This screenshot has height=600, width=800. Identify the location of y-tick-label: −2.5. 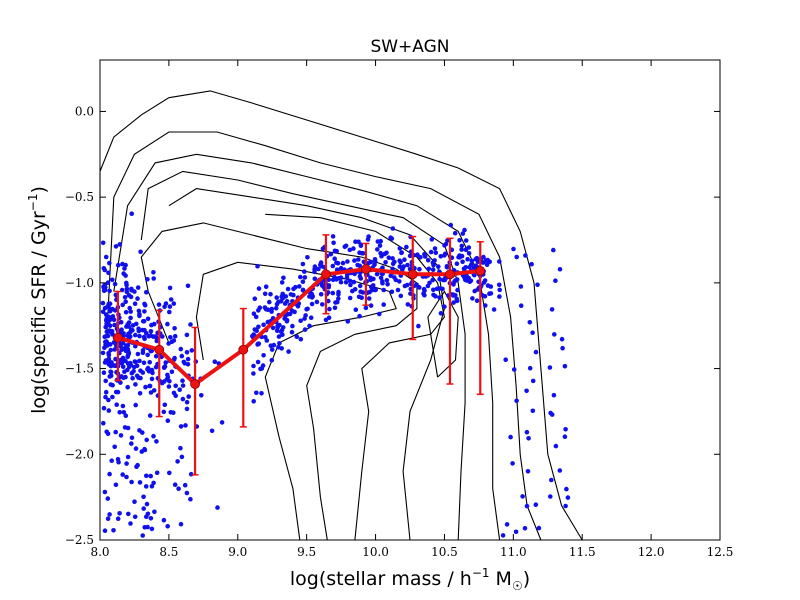
(79, 540).